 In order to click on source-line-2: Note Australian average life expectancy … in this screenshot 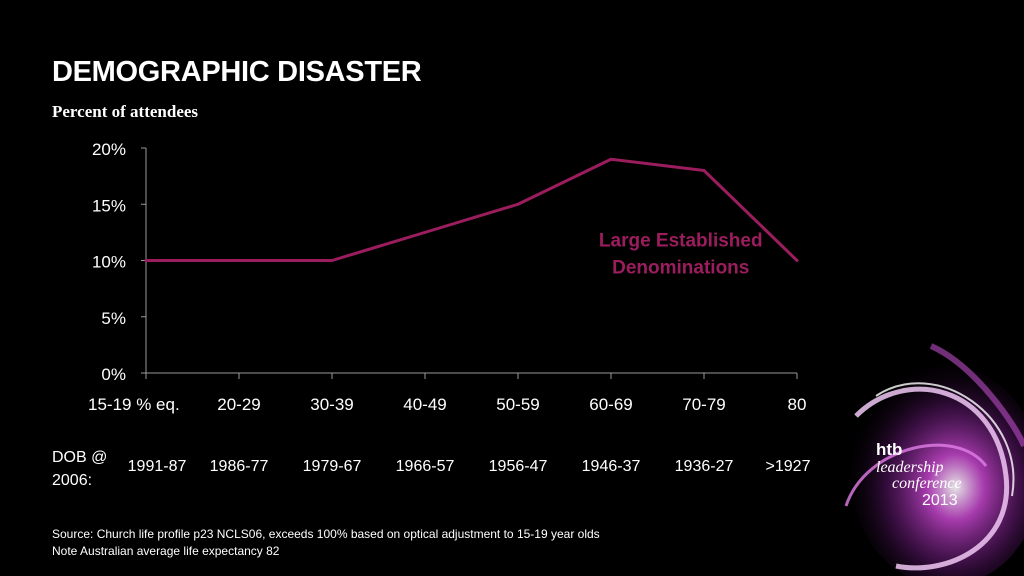, I will do `click(166, 551)`.